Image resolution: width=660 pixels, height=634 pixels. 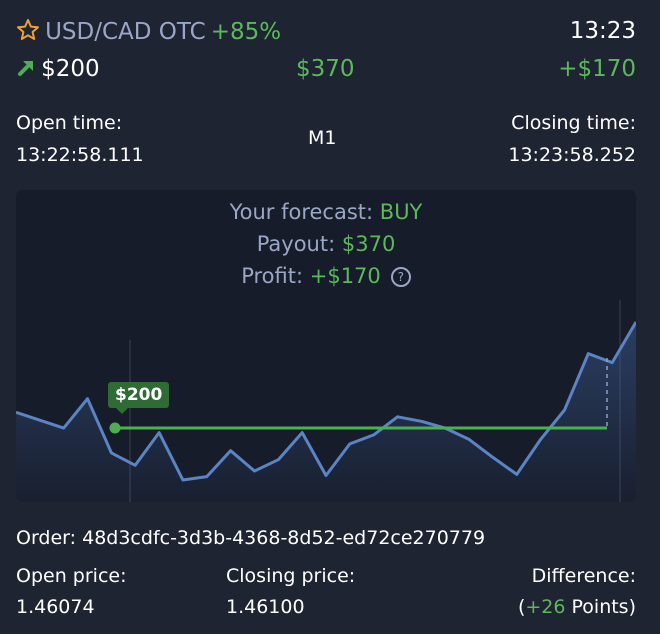 What do you see at coordinates (246, 32) in the screenshot?
I see `asset-payout-percent: +85%` at bounding box center [246, 32].